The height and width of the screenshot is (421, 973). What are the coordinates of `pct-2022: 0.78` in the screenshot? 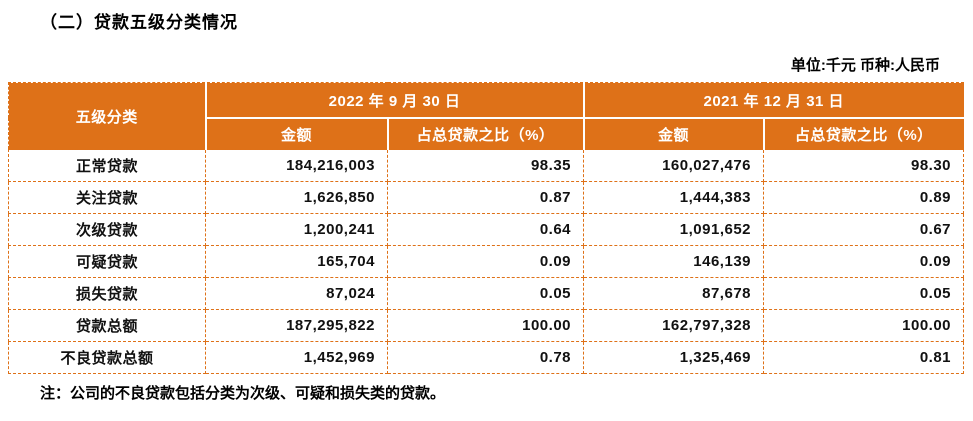 It's located at (485, 357).